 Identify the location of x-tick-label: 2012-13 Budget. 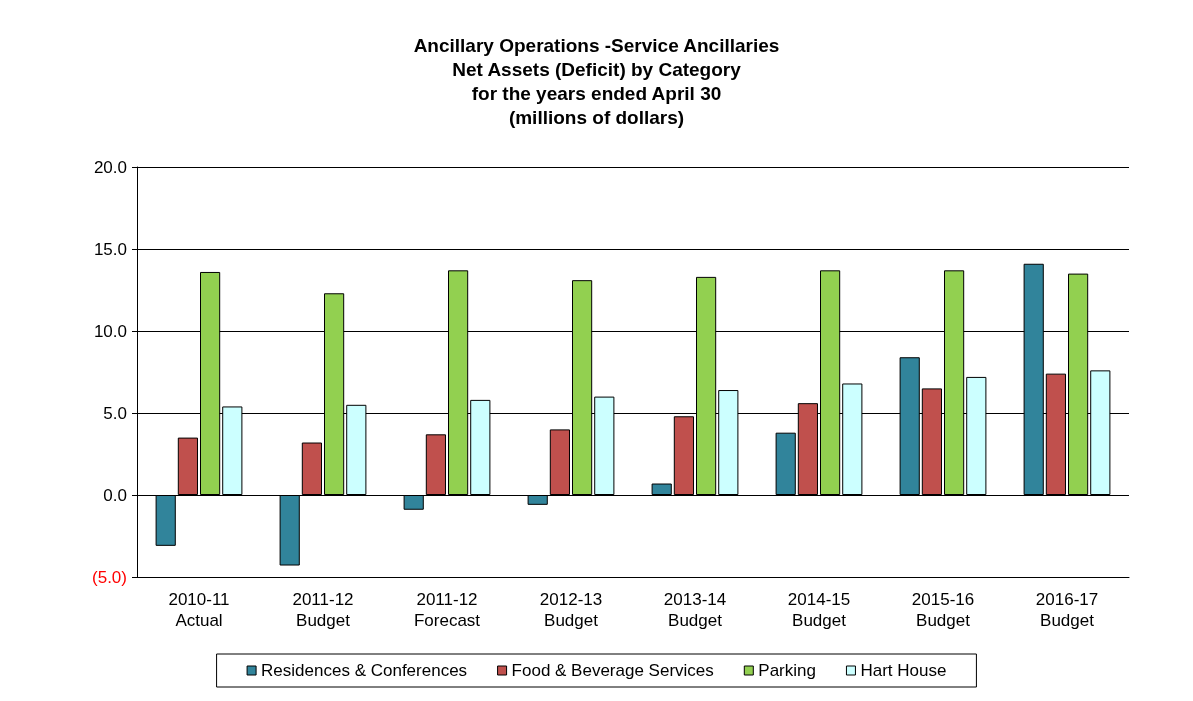
(571, 610).